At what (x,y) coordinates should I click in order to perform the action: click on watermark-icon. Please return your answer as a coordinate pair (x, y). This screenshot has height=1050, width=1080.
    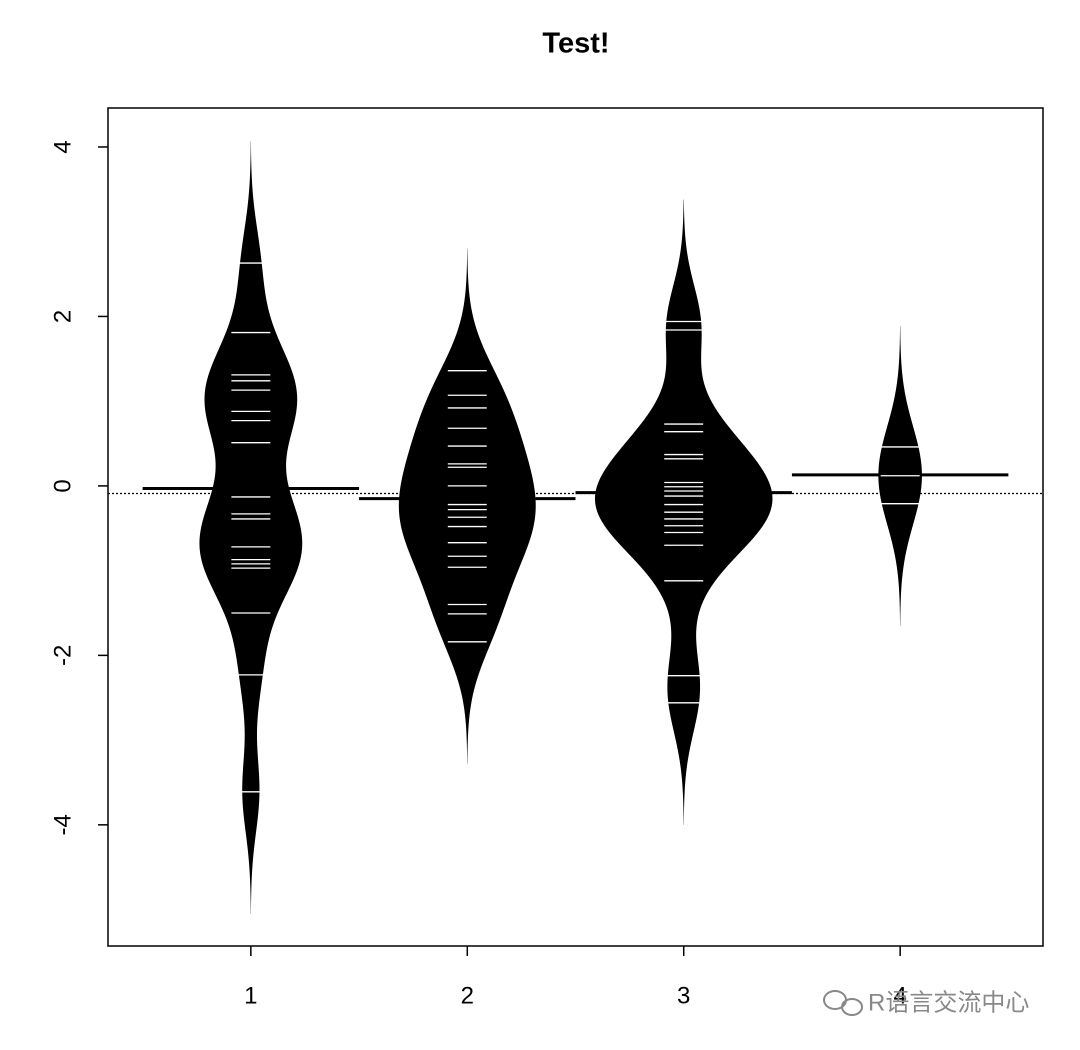
    Looking at the image, I should click on (843, 1003).